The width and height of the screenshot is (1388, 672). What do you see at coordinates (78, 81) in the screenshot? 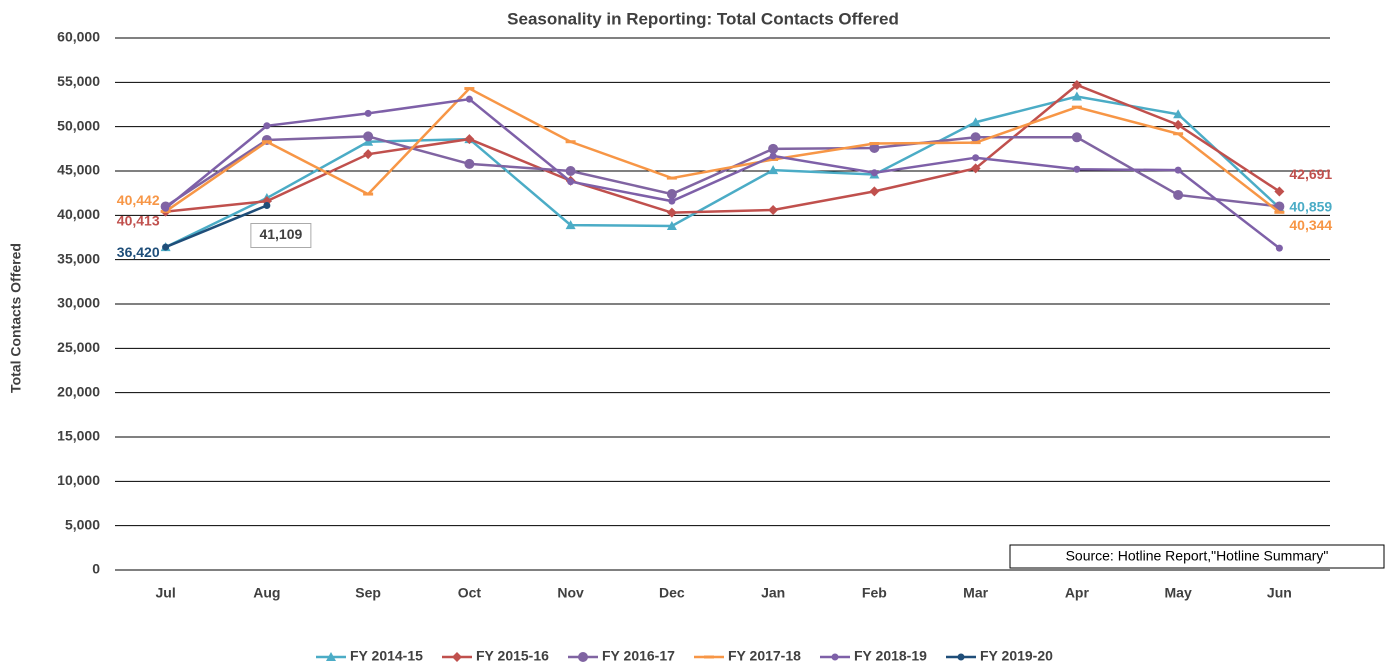
I see `y-tick-label: 55,000` at bounding box center [78, 81].